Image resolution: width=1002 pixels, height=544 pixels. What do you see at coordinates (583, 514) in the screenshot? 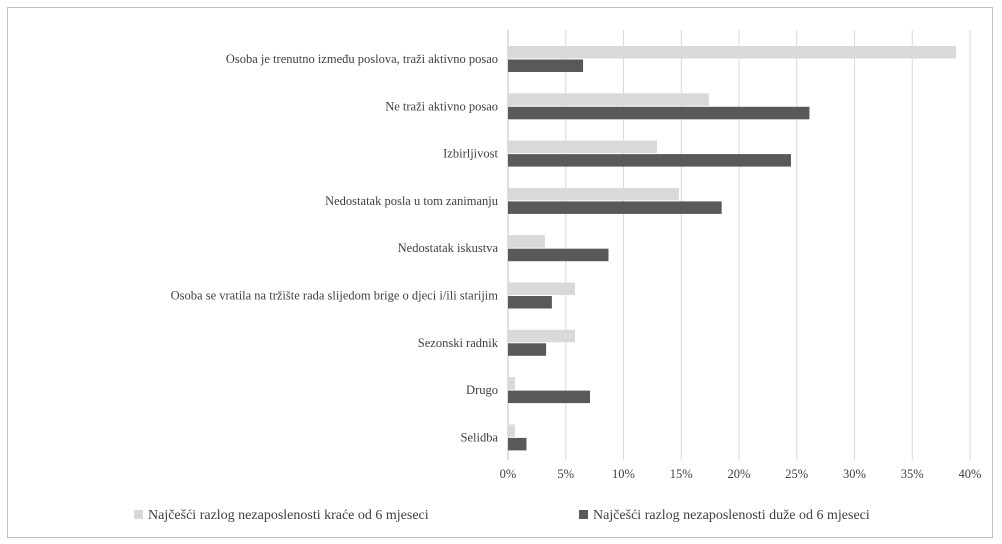
I see `legend-swatch-long` at bounding box center [583, 514].